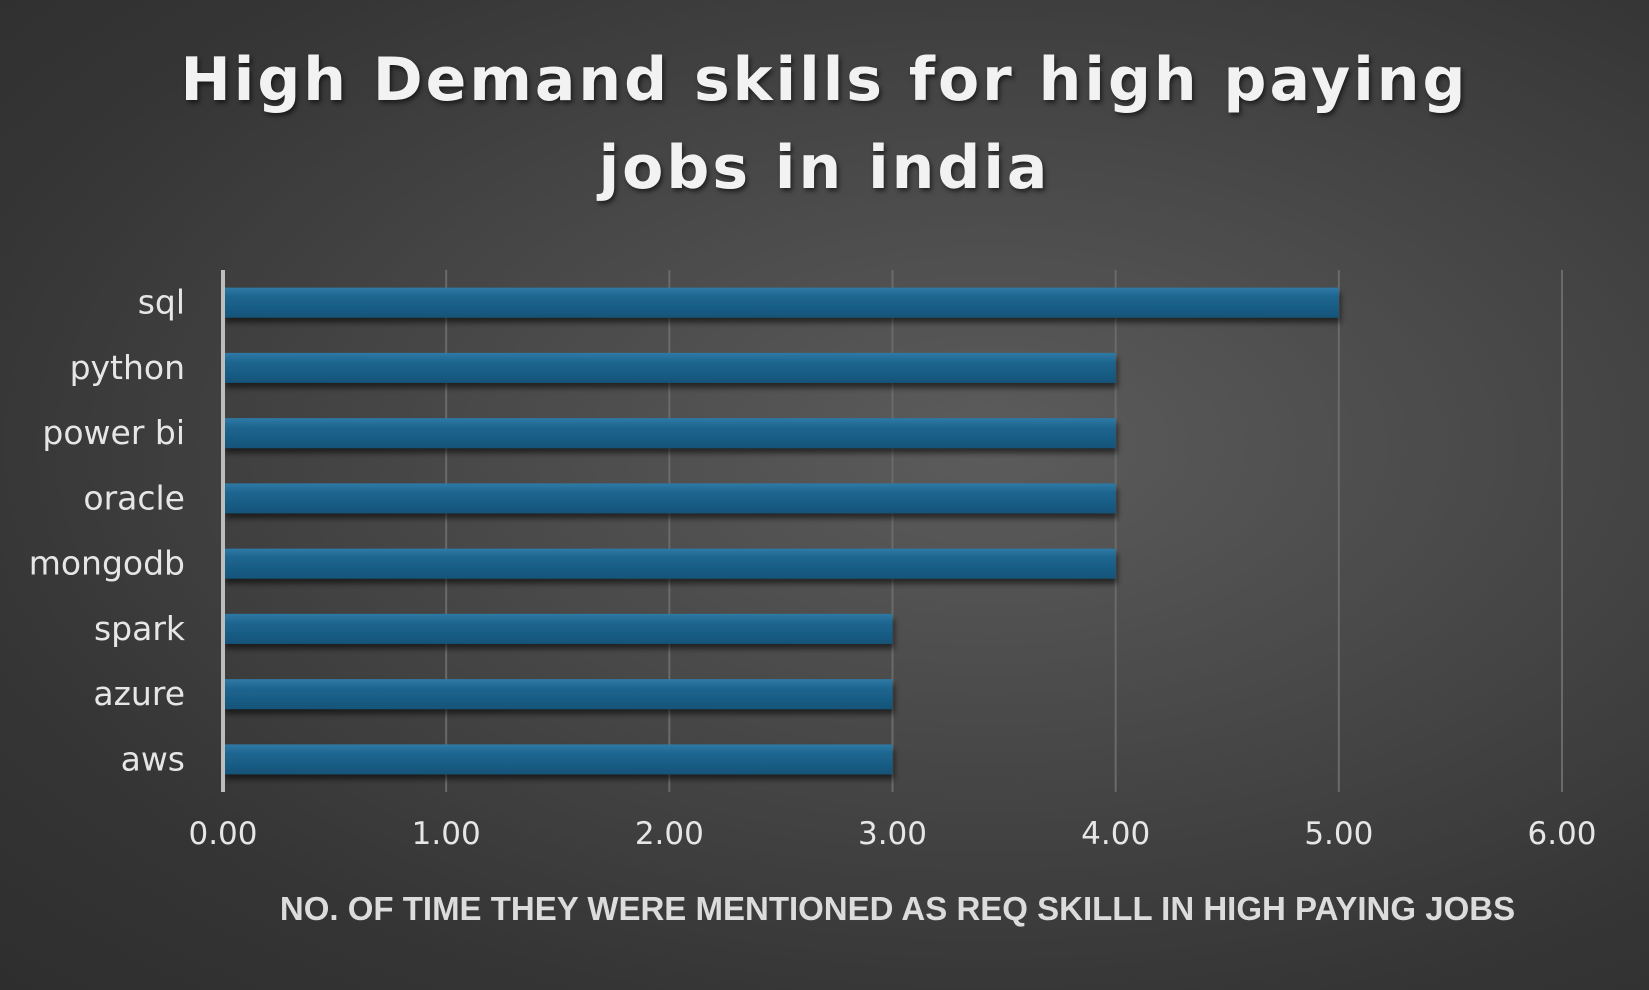 The width and height of the screenshot is (1649, 990). Describe the element at coordinates (134, 497) in the screenshot. I see `y-category-label: oracle` at that location.